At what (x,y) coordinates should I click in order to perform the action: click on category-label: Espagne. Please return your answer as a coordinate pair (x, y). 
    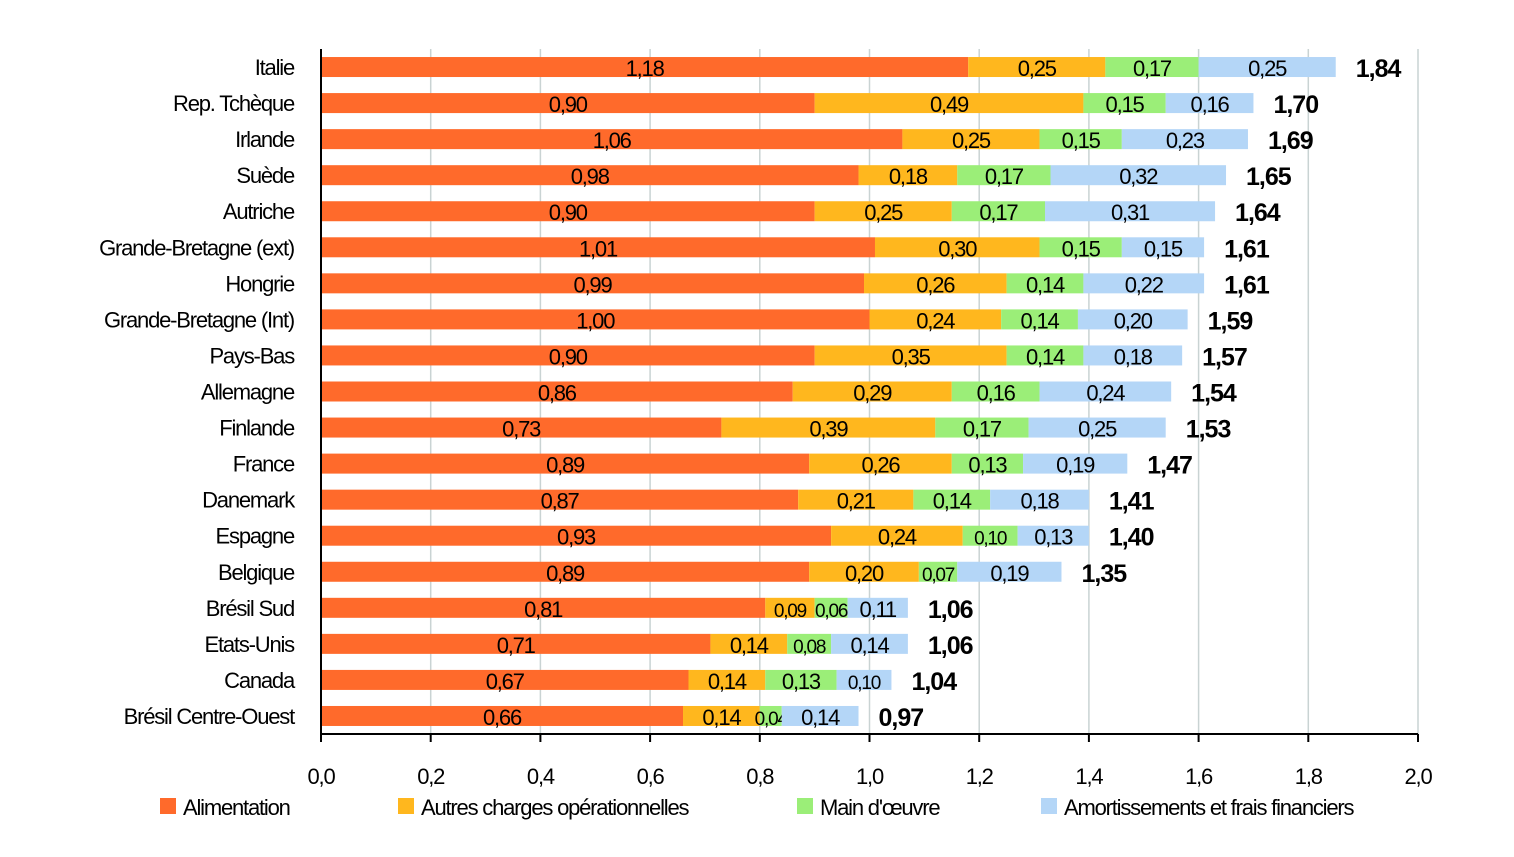
    Looking at the image, I should click on (255, 536).